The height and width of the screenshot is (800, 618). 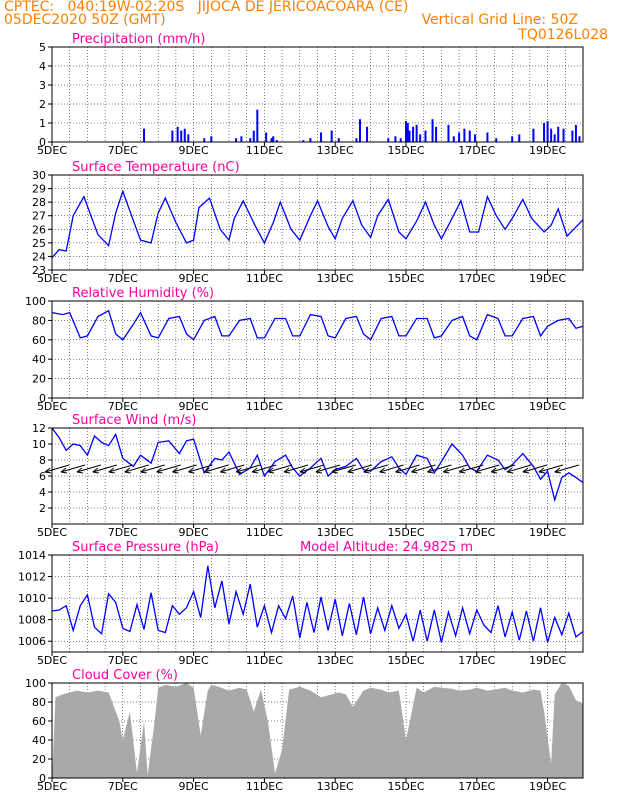 I want to click on y-tick-label: 24, so click(x=39, y=256).